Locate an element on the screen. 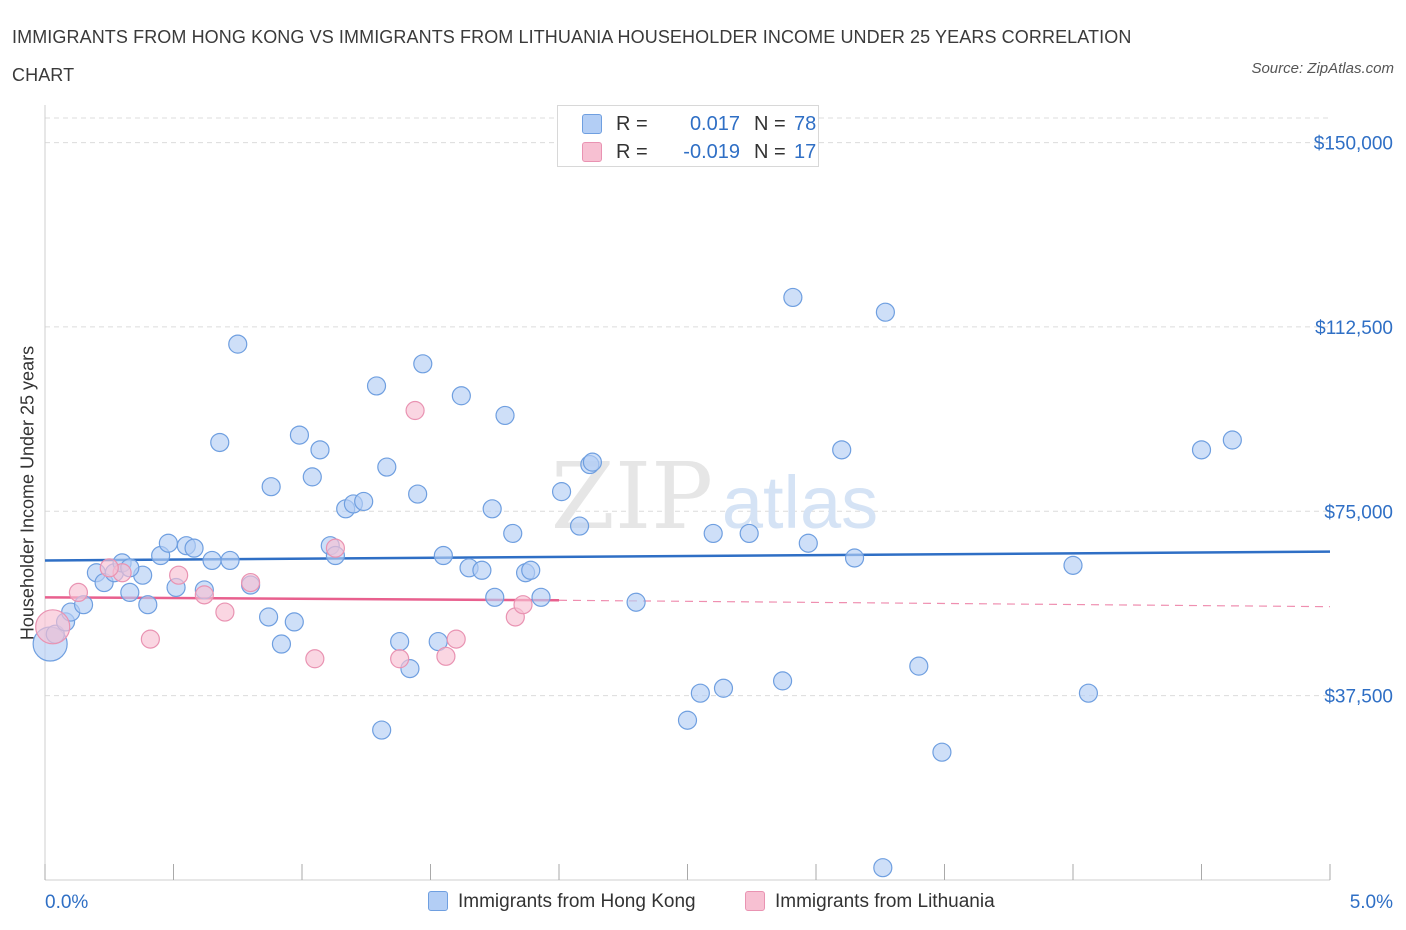  series-swatch-lithuania is located at coordinates (755, 901).